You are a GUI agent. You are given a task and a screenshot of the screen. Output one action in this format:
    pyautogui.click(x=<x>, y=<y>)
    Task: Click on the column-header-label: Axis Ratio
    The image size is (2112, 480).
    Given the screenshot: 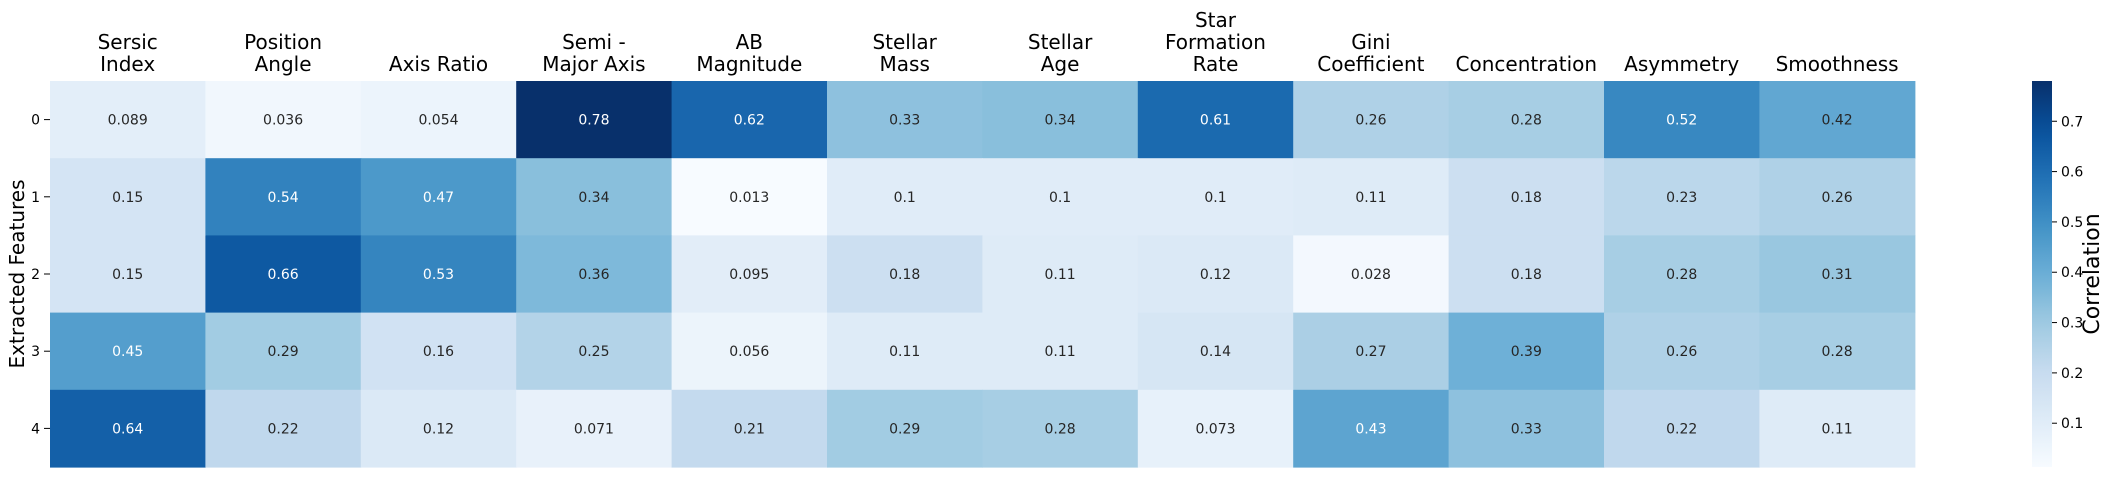 What is the action you would take?
    pyautogui.click(x=438, y=64)
    